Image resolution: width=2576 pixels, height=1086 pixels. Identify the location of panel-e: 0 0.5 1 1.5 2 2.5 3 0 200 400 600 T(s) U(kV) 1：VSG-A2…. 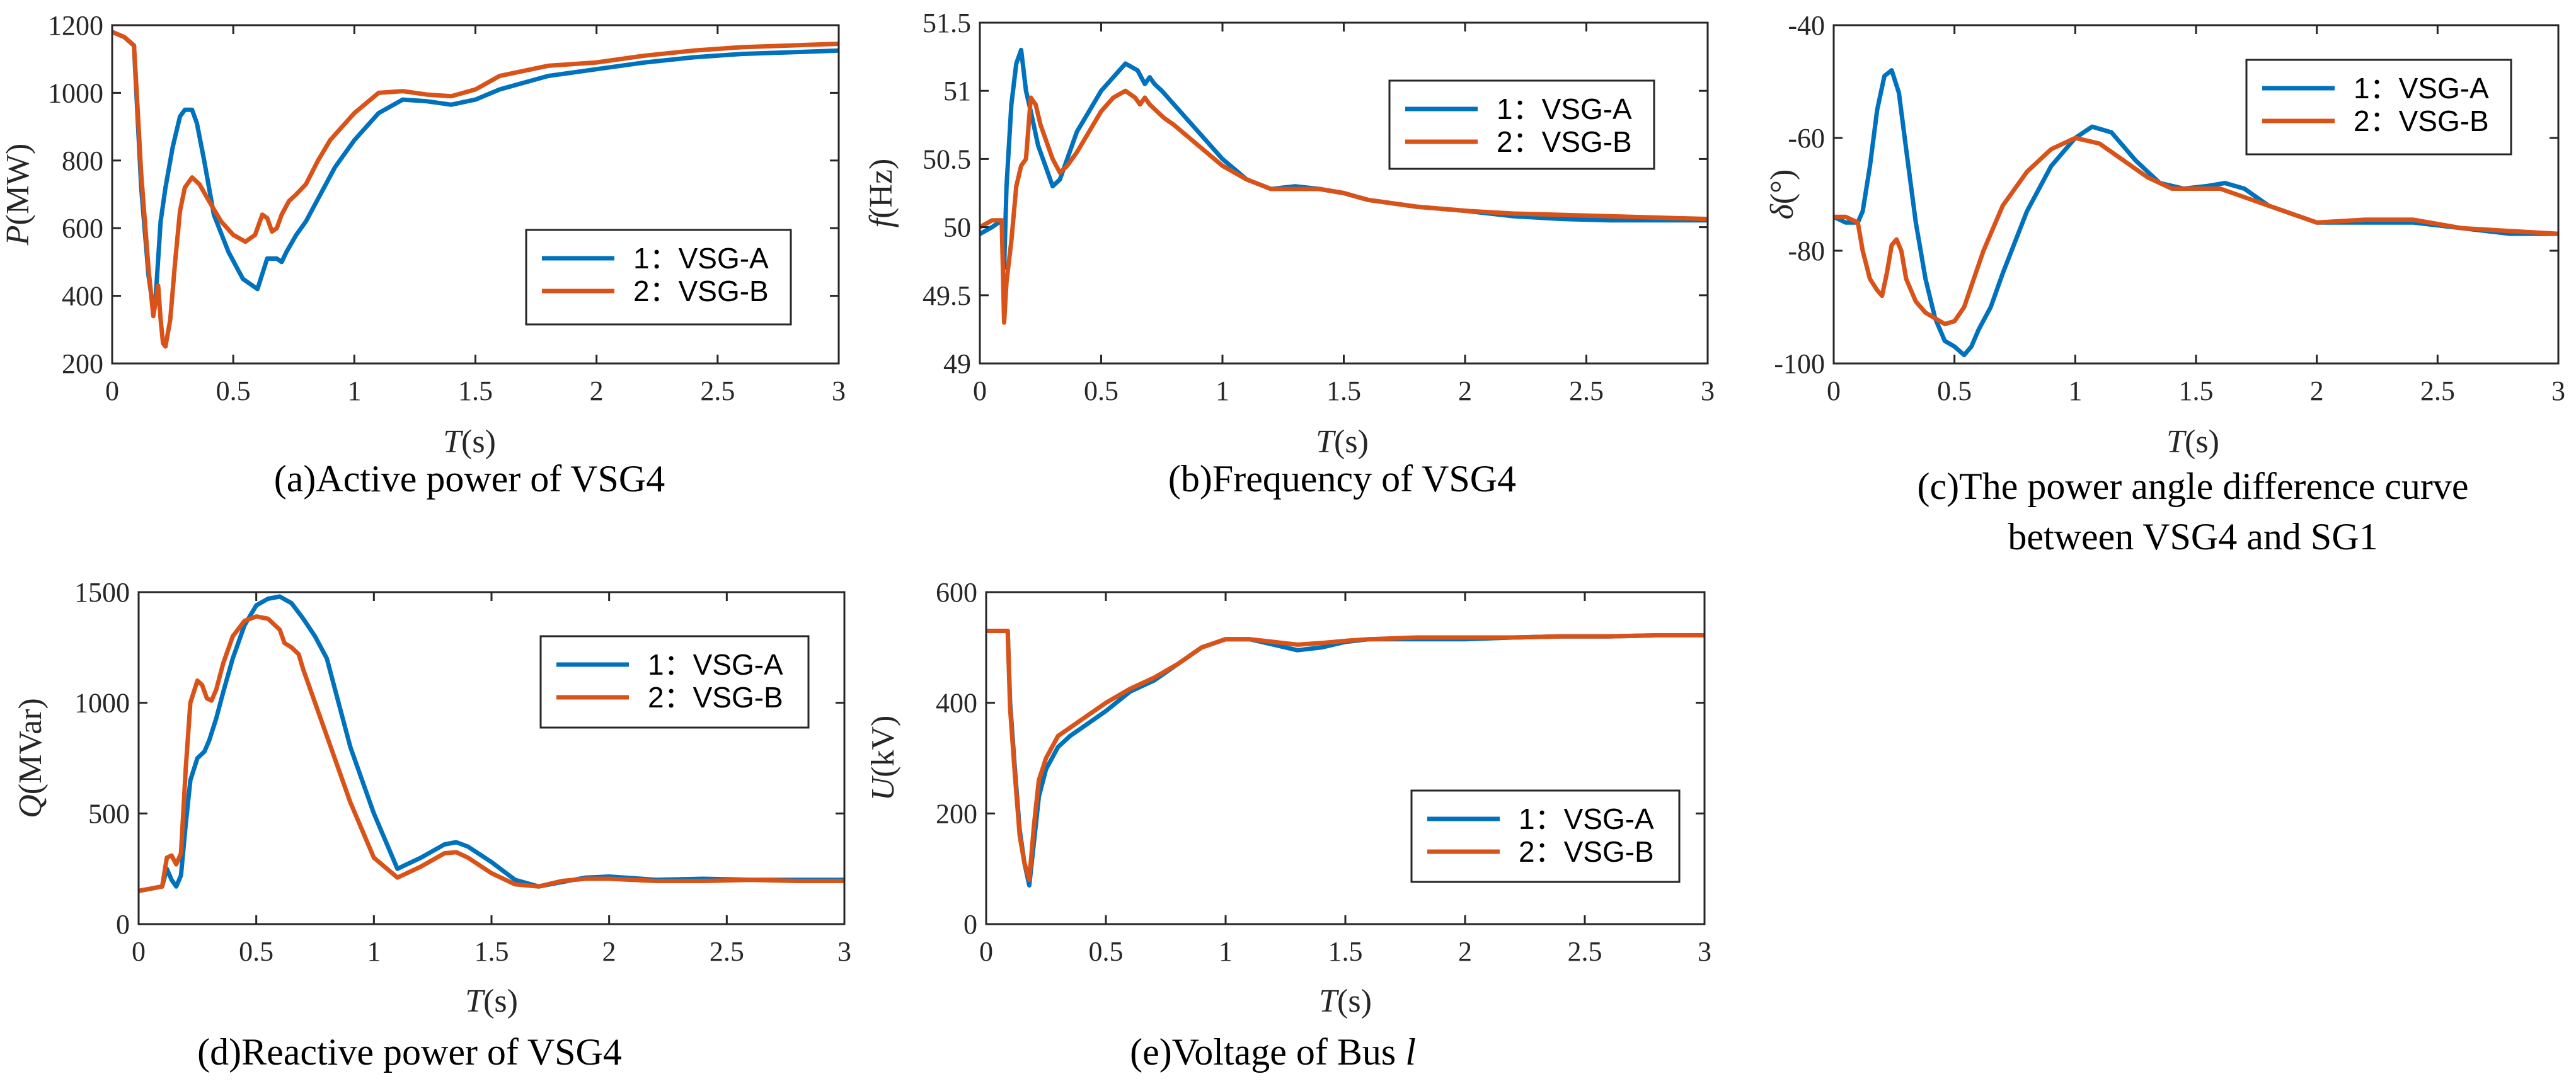
(1288, 825).